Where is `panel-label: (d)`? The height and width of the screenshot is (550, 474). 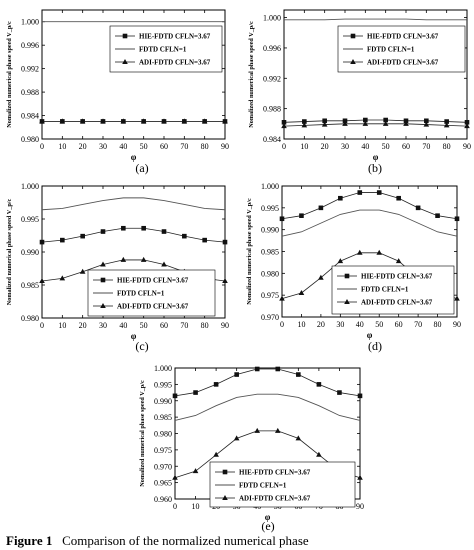 panel-label: (d) is located at coordinates (375, 346).